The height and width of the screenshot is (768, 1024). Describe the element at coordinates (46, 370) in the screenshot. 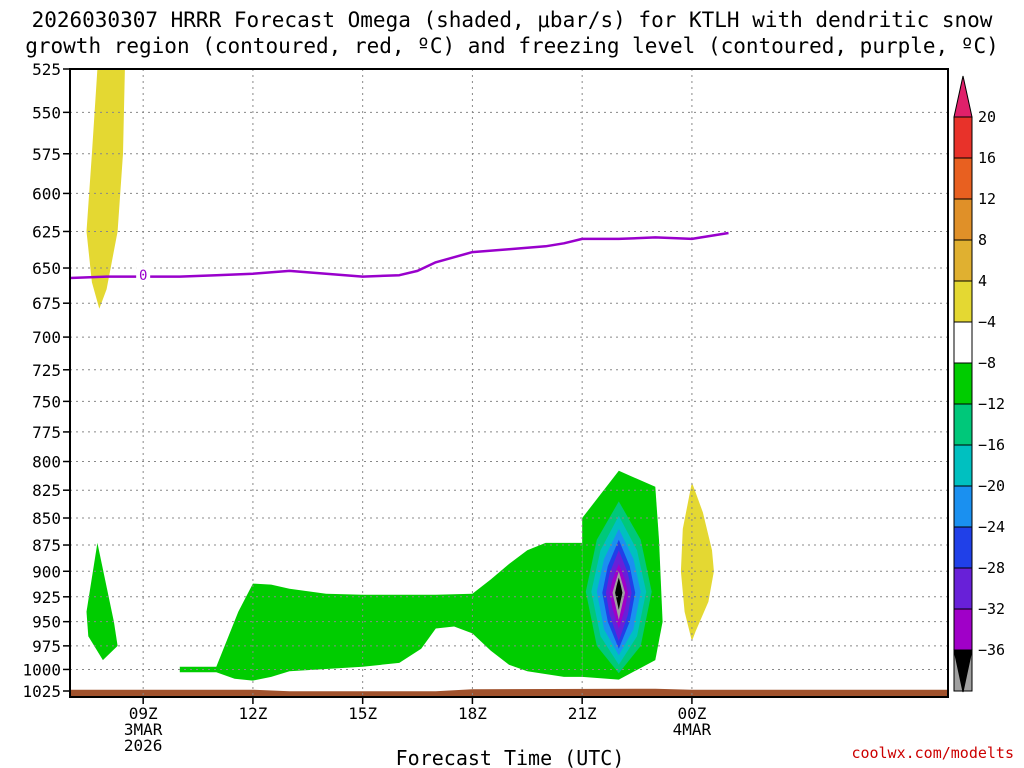

I see `y-tick-label: 725` at that location.